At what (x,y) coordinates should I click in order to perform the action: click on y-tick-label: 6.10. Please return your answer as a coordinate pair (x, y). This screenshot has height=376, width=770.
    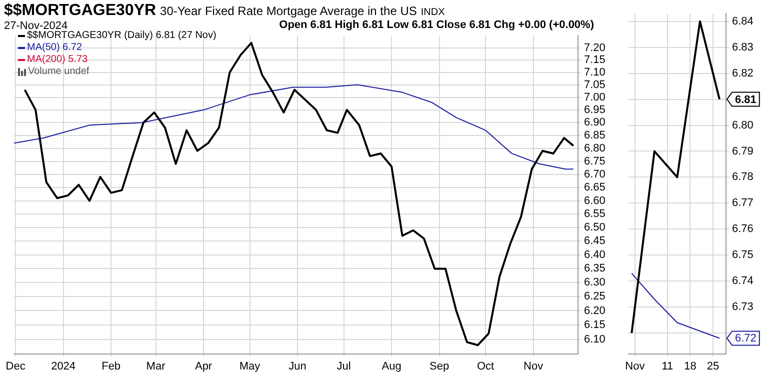
    Looking at the image, I should click on (595, 339).